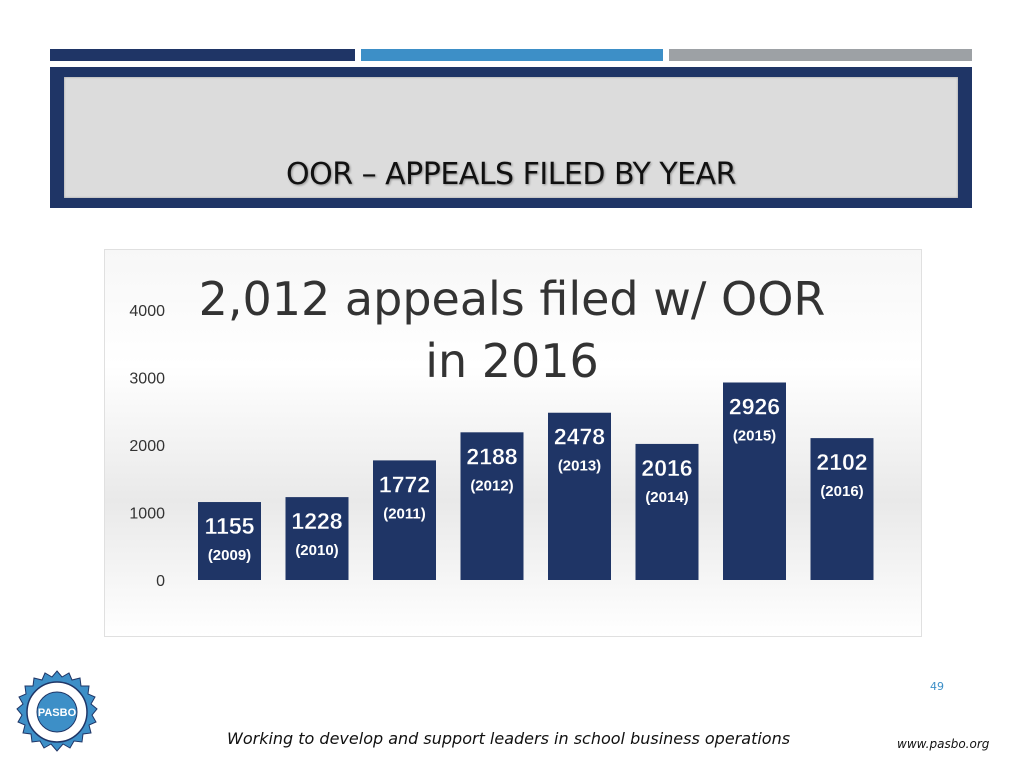  Describe the element at coordinates (147, 311) in the screenshot. I see `y-tick-label: 4000` at that location.